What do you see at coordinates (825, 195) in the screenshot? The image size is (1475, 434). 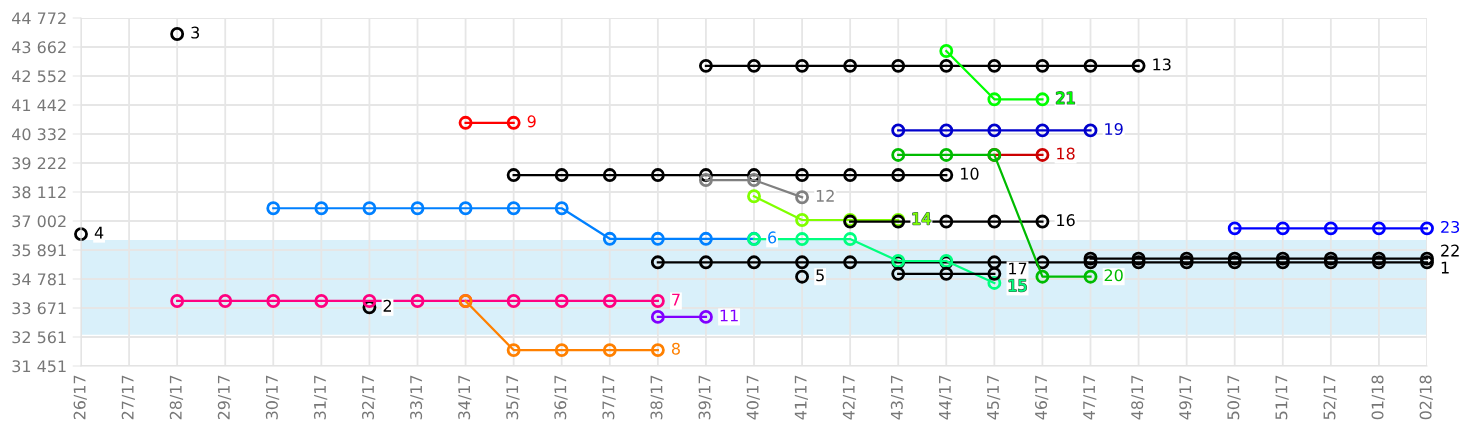 I see `series-label: 12` at bounding box center [825, 195].